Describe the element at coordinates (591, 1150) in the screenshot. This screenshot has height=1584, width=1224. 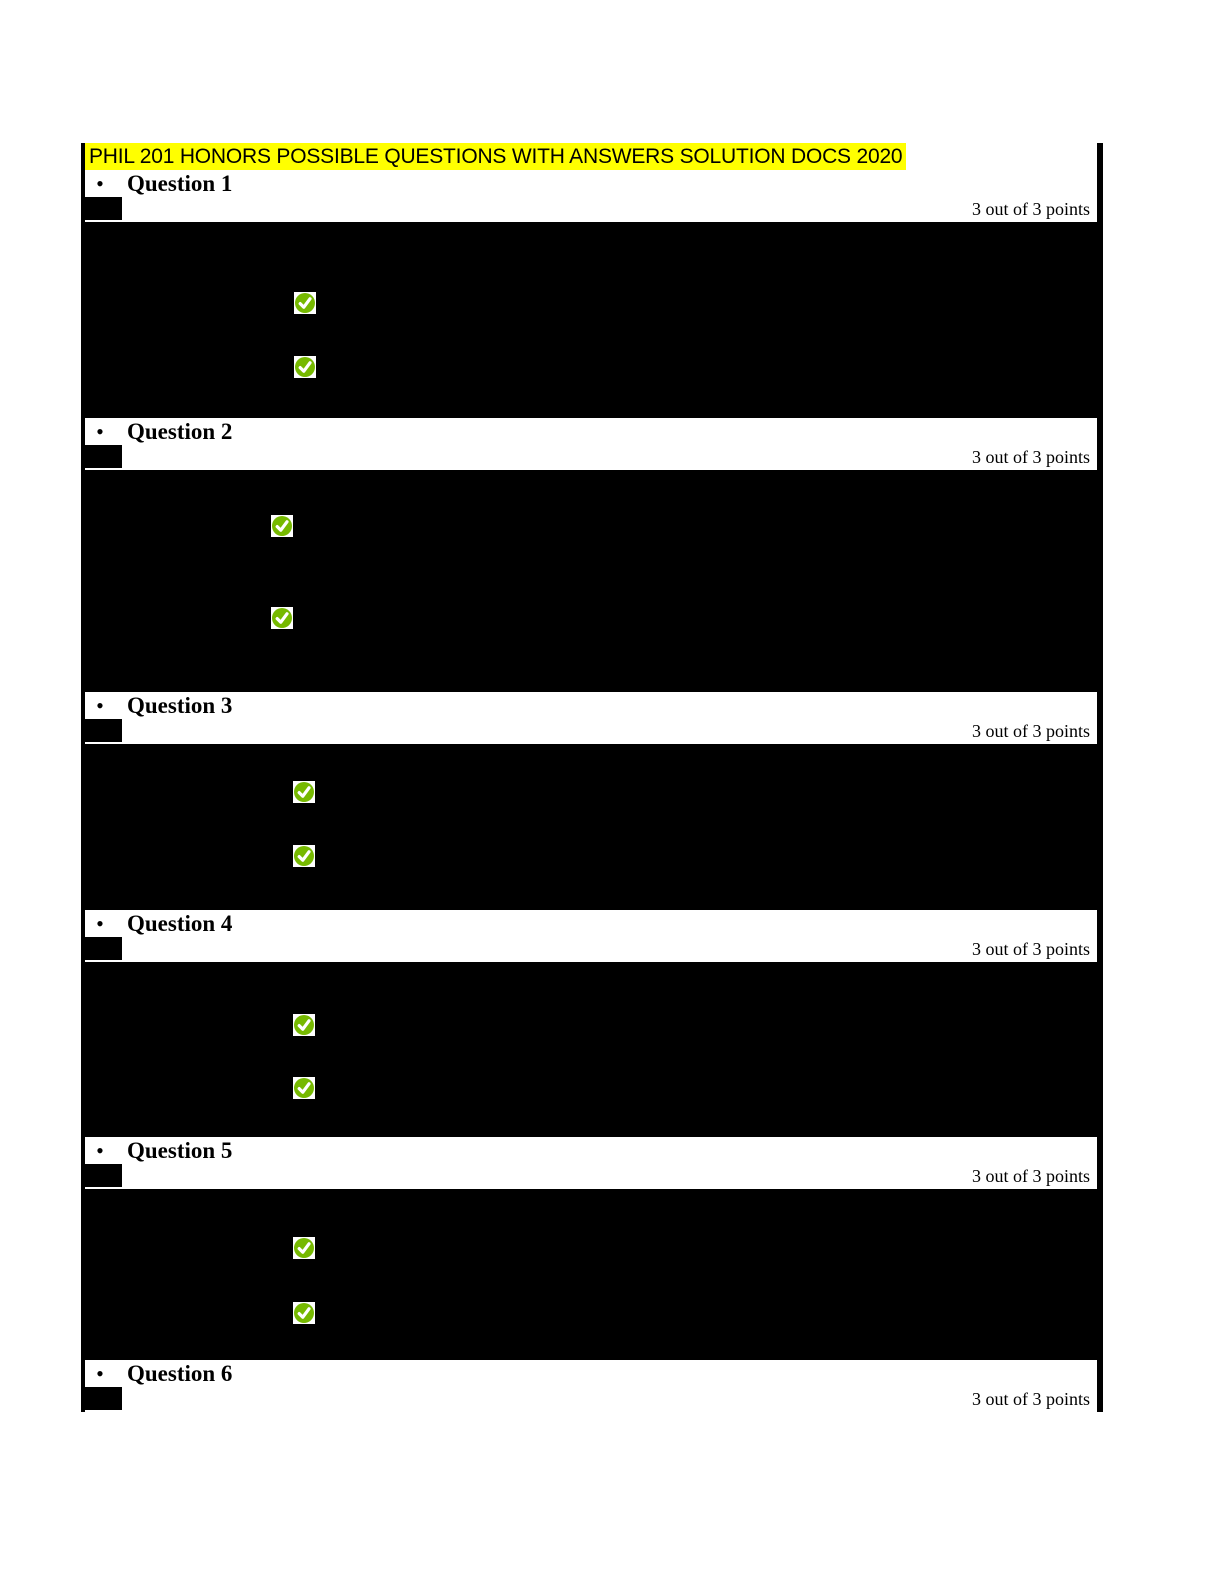
I see `question-header: • Question 5` at that location.